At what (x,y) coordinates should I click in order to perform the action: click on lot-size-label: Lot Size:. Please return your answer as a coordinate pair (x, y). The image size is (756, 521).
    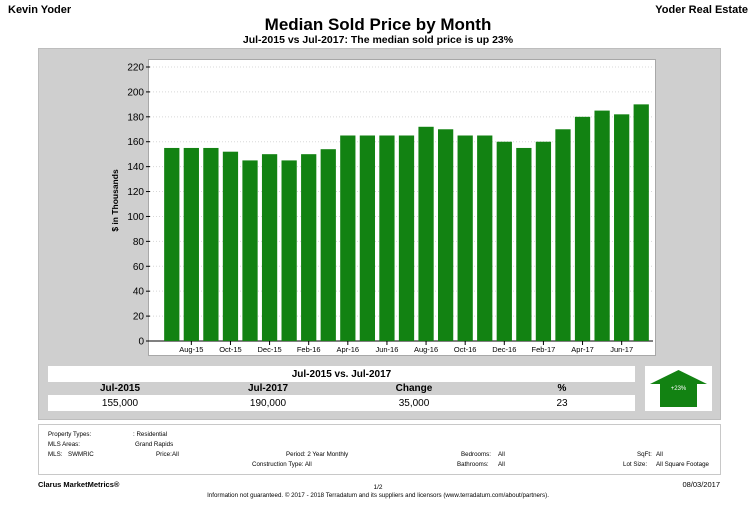
    Looking at the image, I should click on (635, 464).